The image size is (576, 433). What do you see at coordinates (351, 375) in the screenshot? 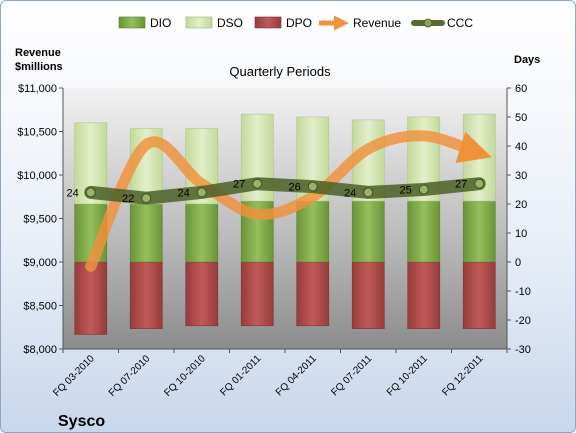
I see `x-tick-label: FQ 07-2011` at bounding box center [351, 375].